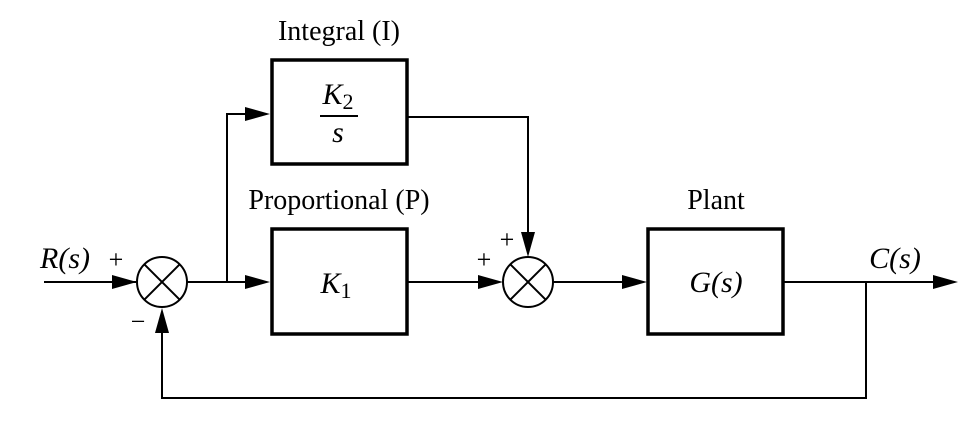 The height and width of the screenshot is (433, 980). Describe the element at coordinates (716, 200) in the screenshot. I see `plant-title: Plant` at that location.